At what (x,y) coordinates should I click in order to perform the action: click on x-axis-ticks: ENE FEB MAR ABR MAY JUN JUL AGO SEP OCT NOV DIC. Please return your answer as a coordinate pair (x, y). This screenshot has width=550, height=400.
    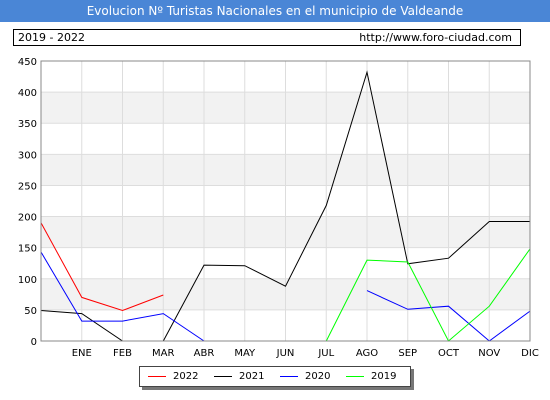
    Looking at the image, I should click on (305, 353).